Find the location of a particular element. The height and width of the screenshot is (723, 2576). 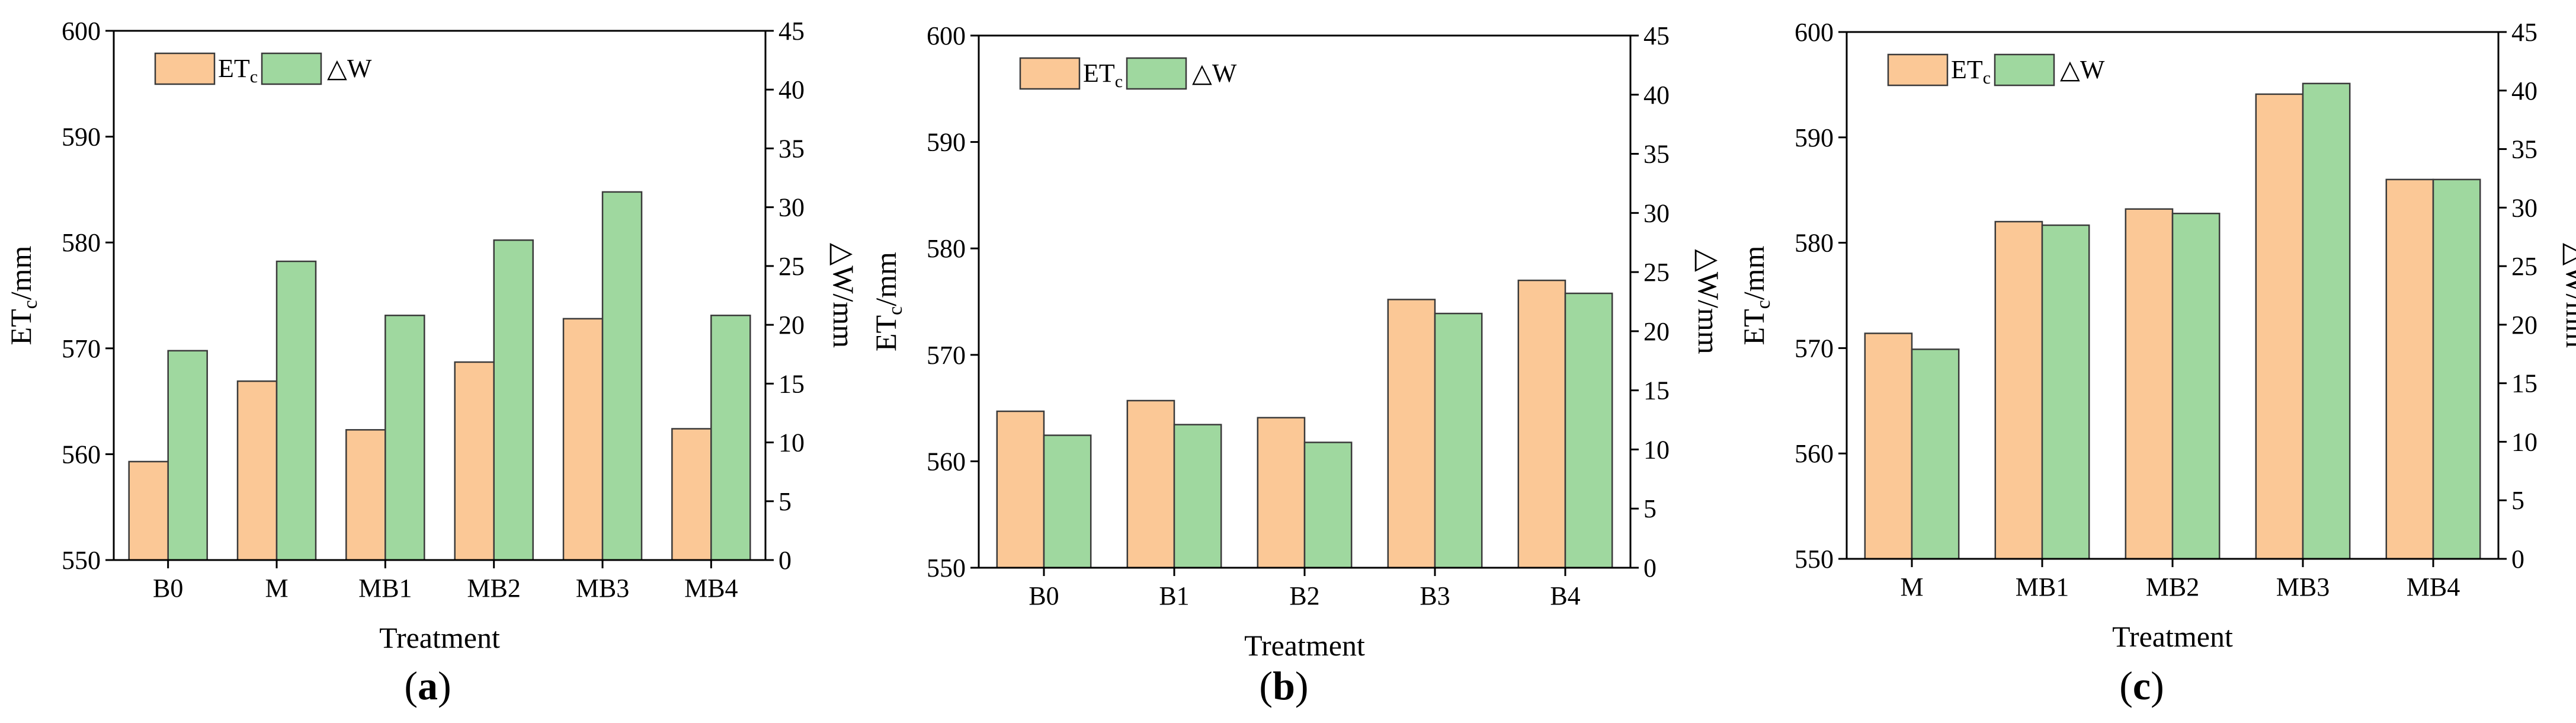

bar-dw-b2 is located at coordinates (1328, 505).